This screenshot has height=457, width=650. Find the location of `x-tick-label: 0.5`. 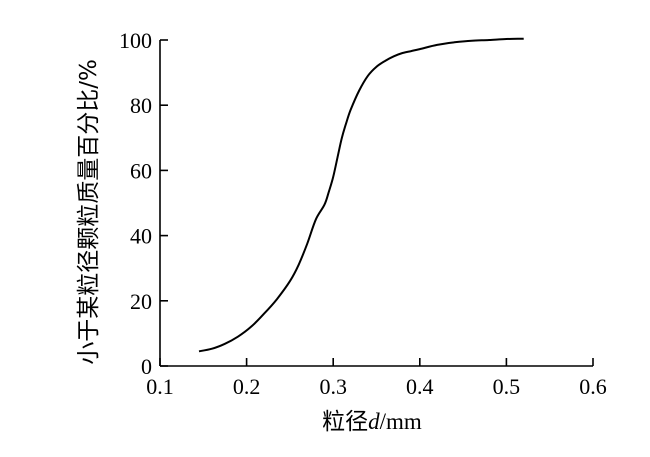

x-tick-label: 0.5 is located at coordinates (507, 386).